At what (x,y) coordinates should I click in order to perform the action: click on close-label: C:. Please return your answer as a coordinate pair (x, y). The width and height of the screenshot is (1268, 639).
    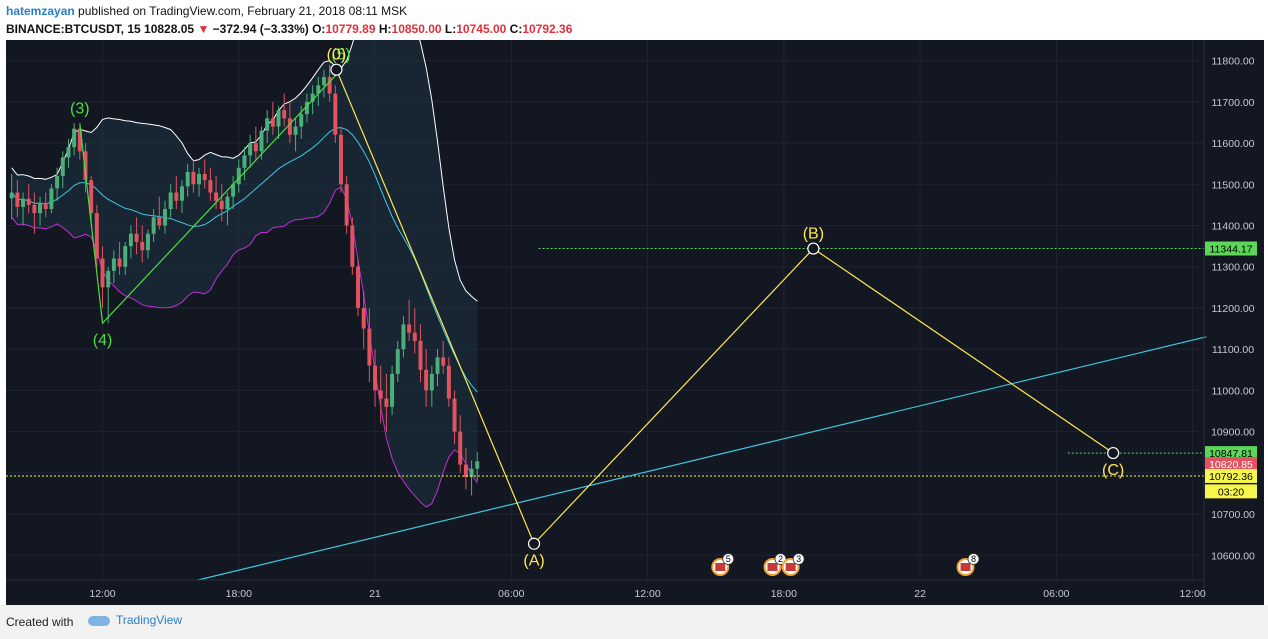
    Looking at the image, I should click on (516, 29).